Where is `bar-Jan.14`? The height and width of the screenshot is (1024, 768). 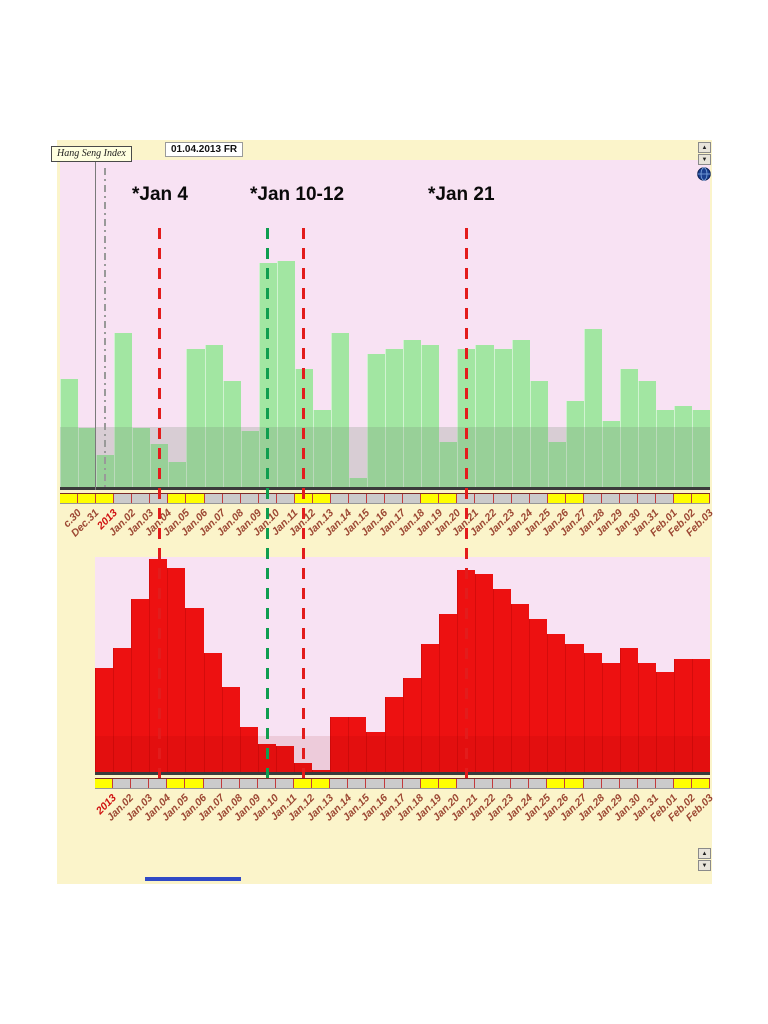 bar-Jan.14 is located at coordinates (339, 410).